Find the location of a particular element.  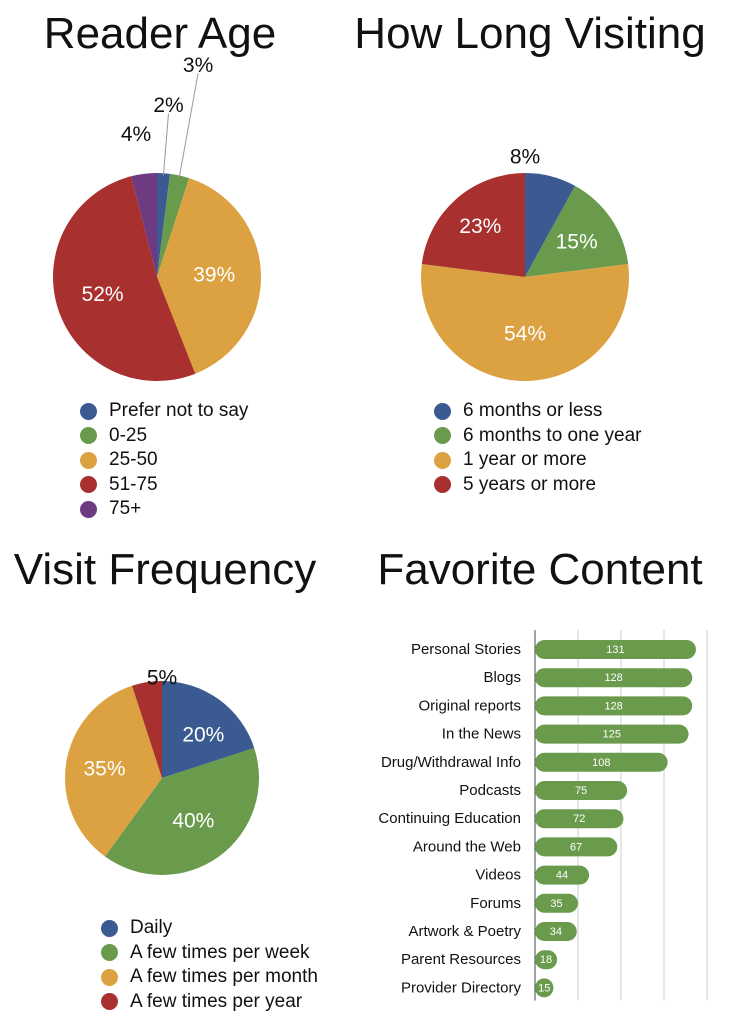

legend-label: Daily is located at coordinates (151, 927).